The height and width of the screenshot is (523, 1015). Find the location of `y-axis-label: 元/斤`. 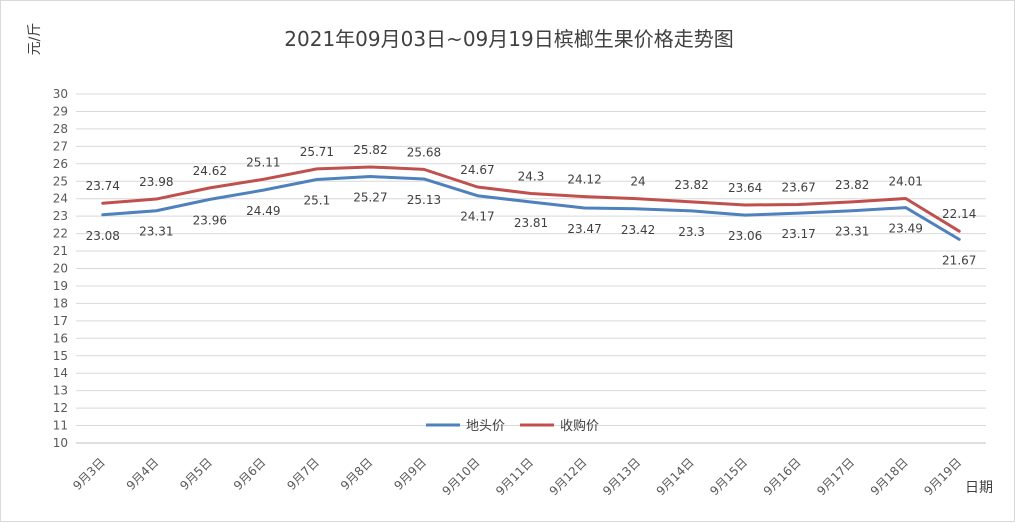

y-axis-label: 元/斤 is located at coordinates (35, 39).